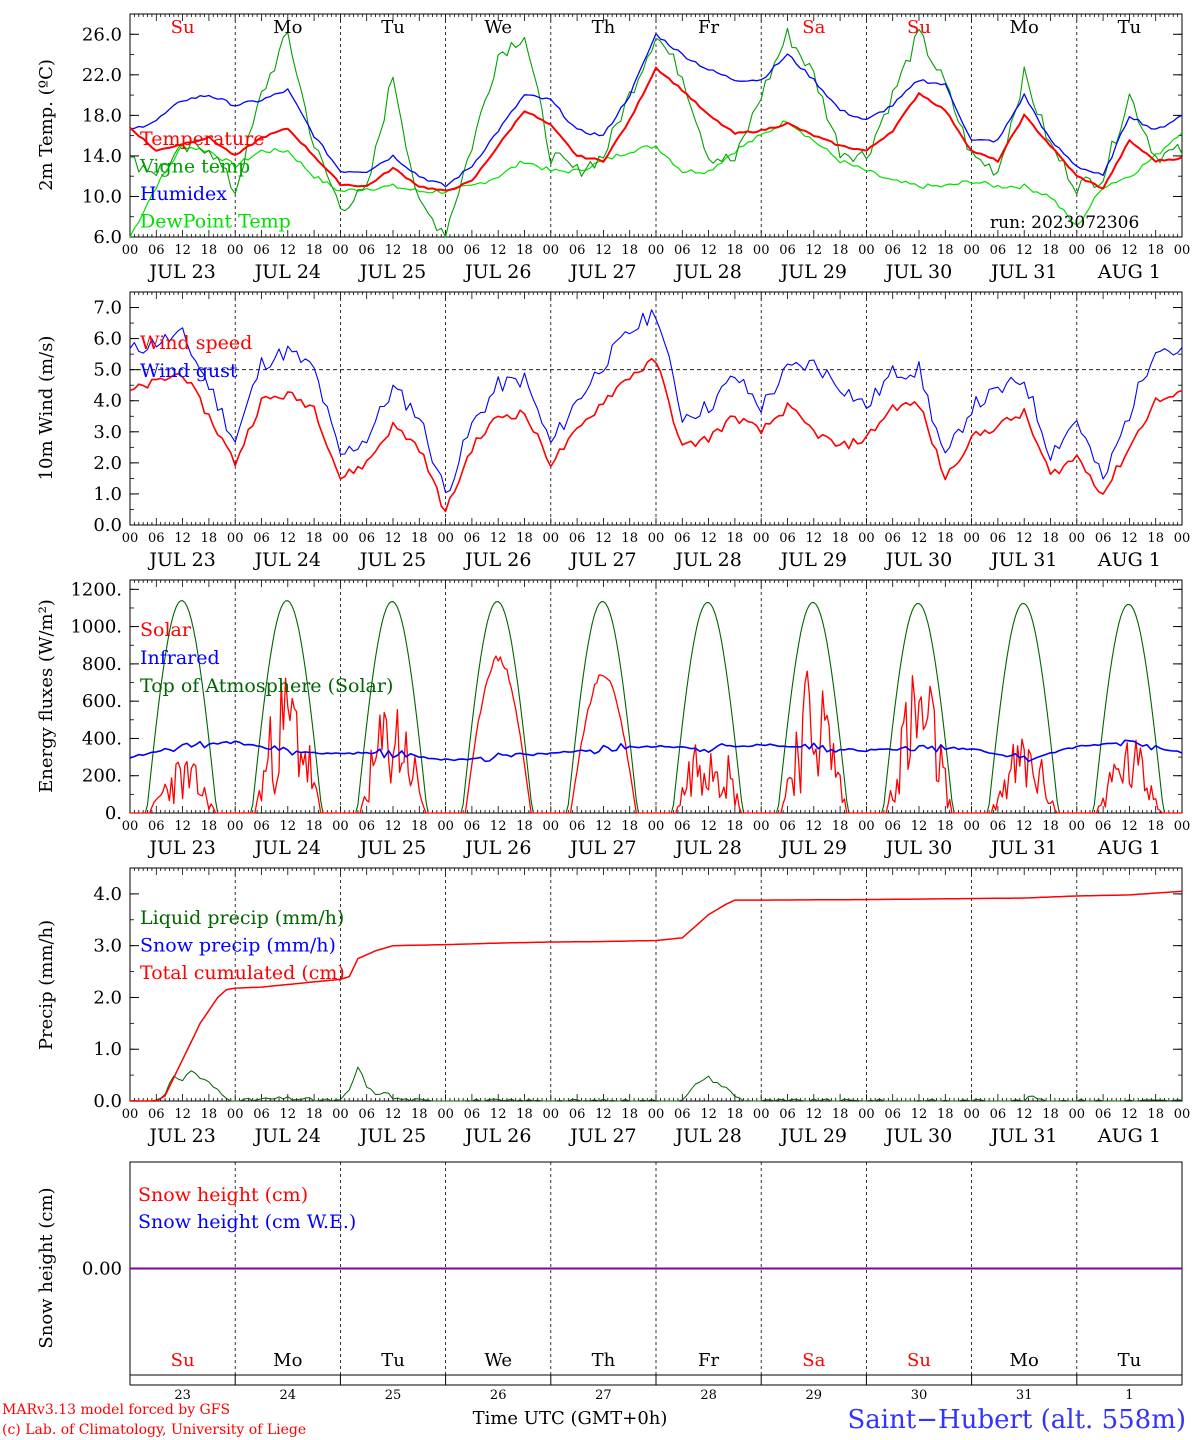 This screenshot has height=1440, width=1194. I want to click on y-tick-label: 10.0, so click(102, 196).